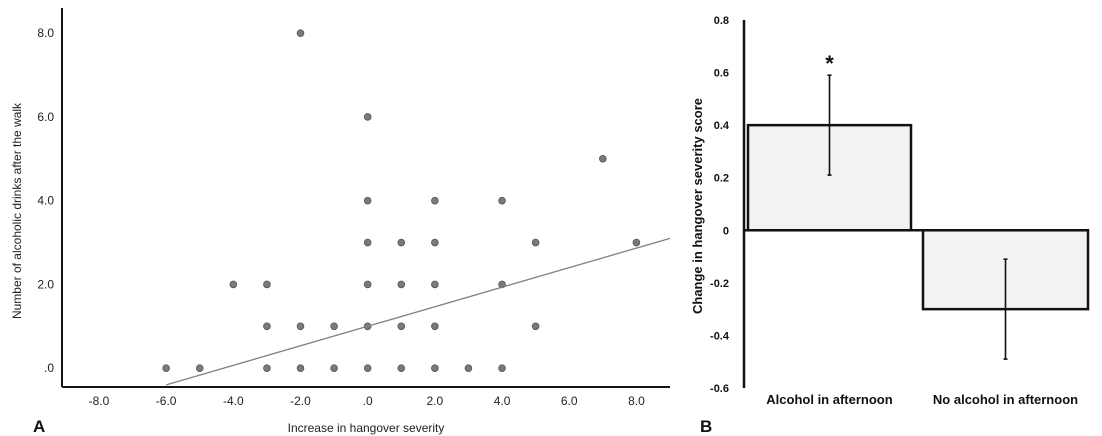  I want to click on y-tick-label: 0, so click(726, 231).